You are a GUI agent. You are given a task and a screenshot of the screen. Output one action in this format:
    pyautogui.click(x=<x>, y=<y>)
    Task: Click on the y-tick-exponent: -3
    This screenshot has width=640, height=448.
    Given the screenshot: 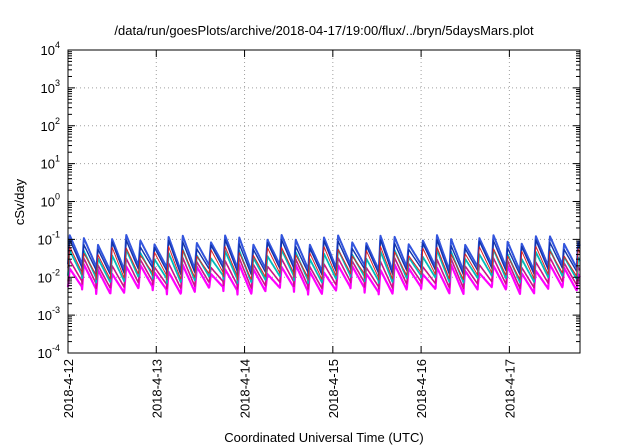 What is the action you would take?
    pyautogui.click(x=56, y=310)
    